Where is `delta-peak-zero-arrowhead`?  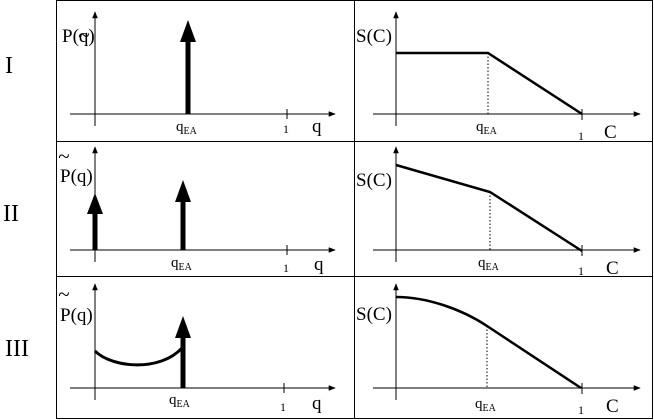
delta-peak-zero-arrowhead is located at coordinates (95, 203).